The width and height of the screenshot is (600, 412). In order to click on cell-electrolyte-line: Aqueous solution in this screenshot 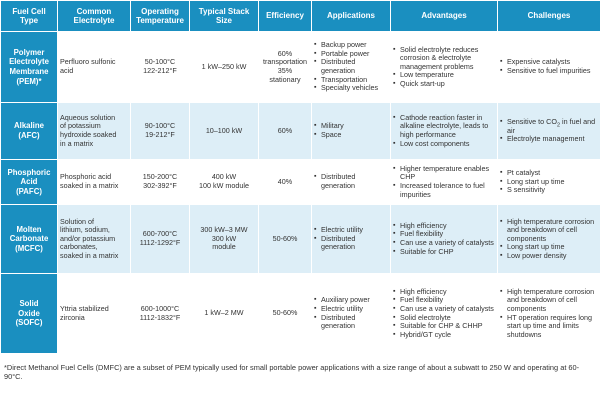, I will do `click(88, 117)`.